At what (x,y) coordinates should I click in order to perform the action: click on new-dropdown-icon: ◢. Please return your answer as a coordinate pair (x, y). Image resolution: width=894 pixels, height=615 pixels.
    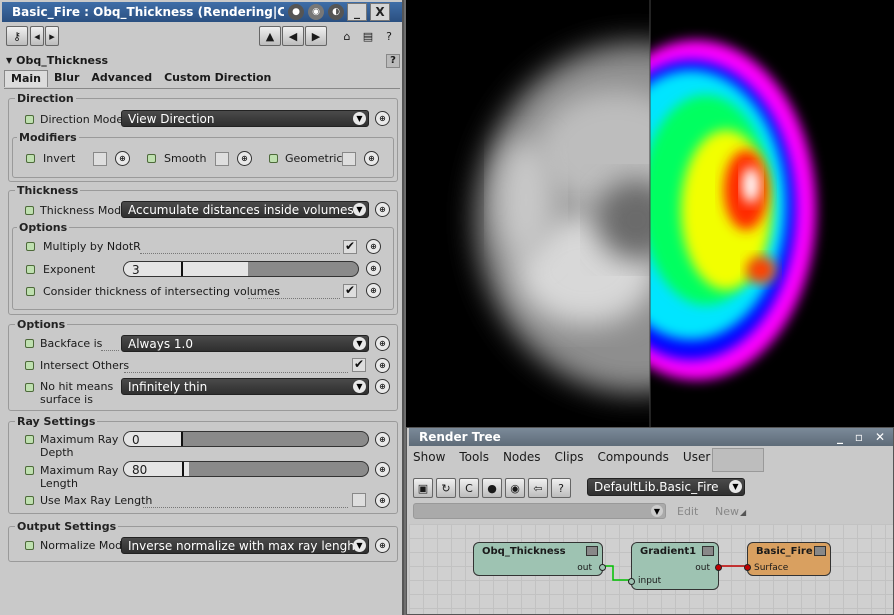
    Looking at the image, I should click on (743, 512).